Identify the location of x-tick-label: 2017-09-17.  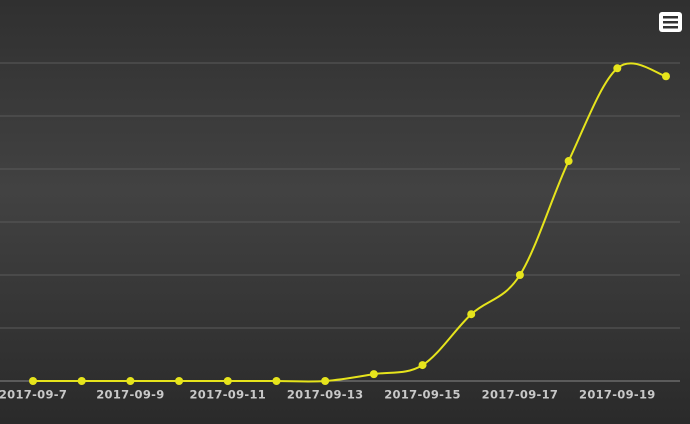
(520, 395).